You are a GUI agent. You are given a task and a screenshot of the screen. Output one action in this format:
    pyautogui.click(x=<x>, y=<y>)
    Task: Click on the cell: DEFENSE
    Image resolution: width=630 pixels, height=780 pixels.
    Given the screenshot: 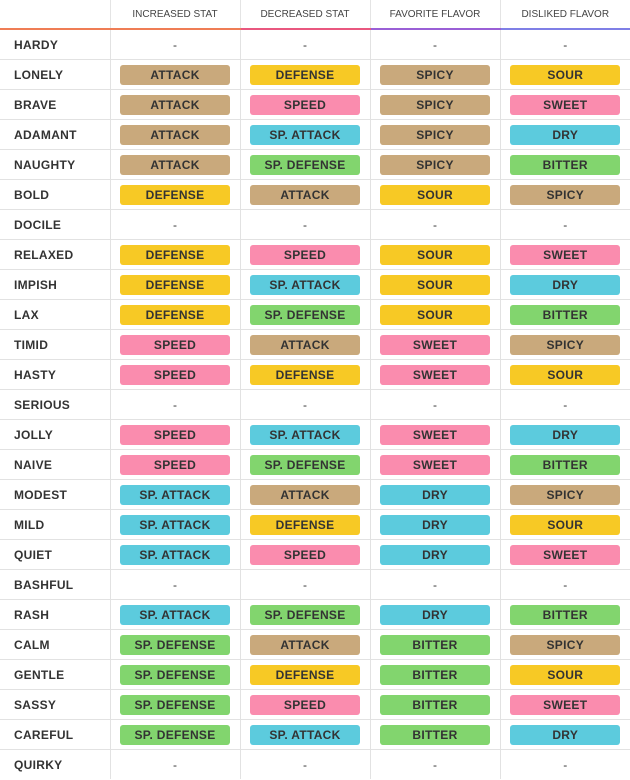 What is the action you would take?
    pyautogui.click(x=174, y=314)
    